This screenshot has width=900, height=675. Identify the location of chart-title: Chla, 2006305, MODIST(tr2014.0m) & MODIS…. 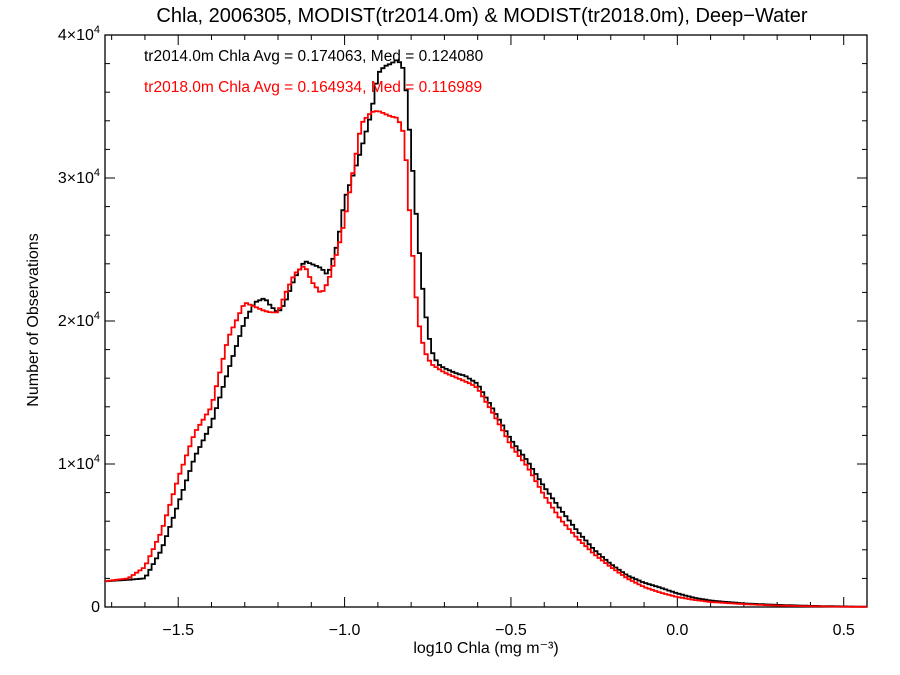
(482, 16).